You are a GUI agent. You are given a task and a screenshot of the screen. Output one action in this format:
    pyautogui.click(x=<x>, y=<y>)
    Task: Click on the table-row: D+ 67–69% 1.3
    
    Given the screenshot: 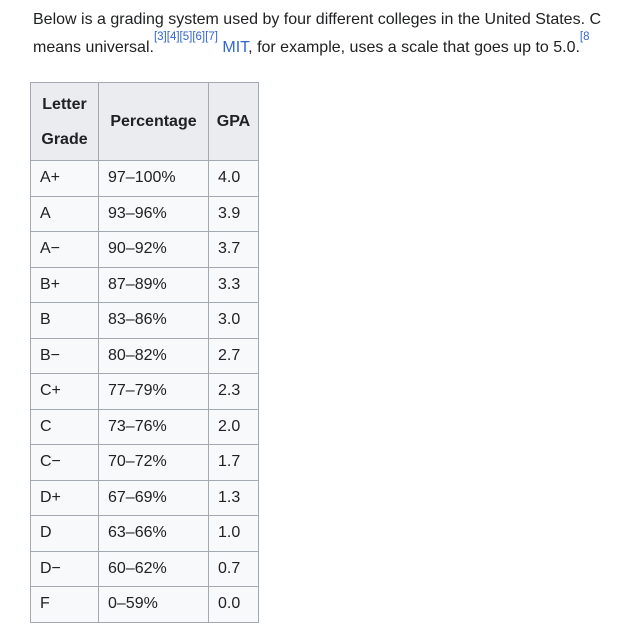 What is the action you would take?
    pyautogui.click(x=144, y=497)
    